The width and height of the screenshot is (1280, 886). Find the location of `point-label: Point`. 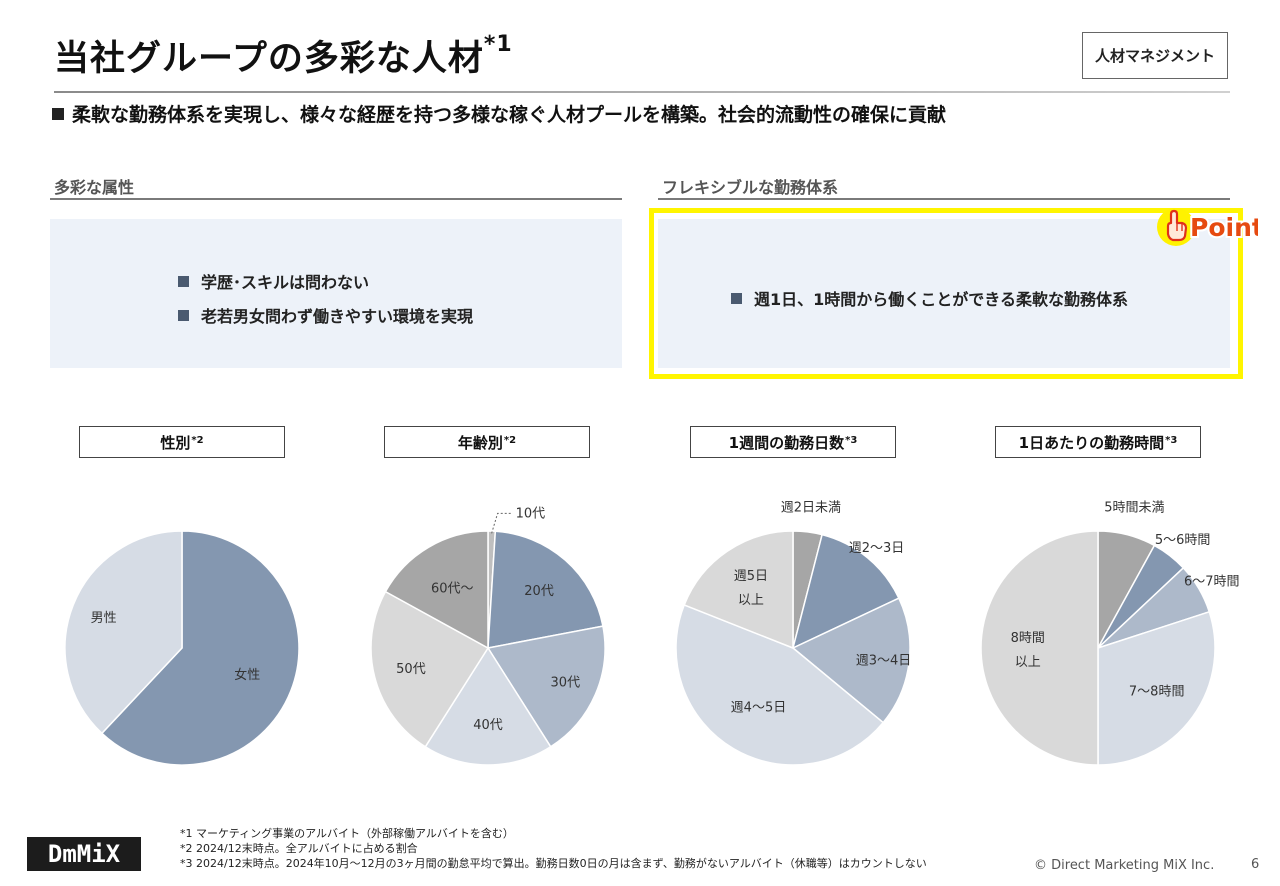

point-label: Point is located at coordinates (1224, 227).